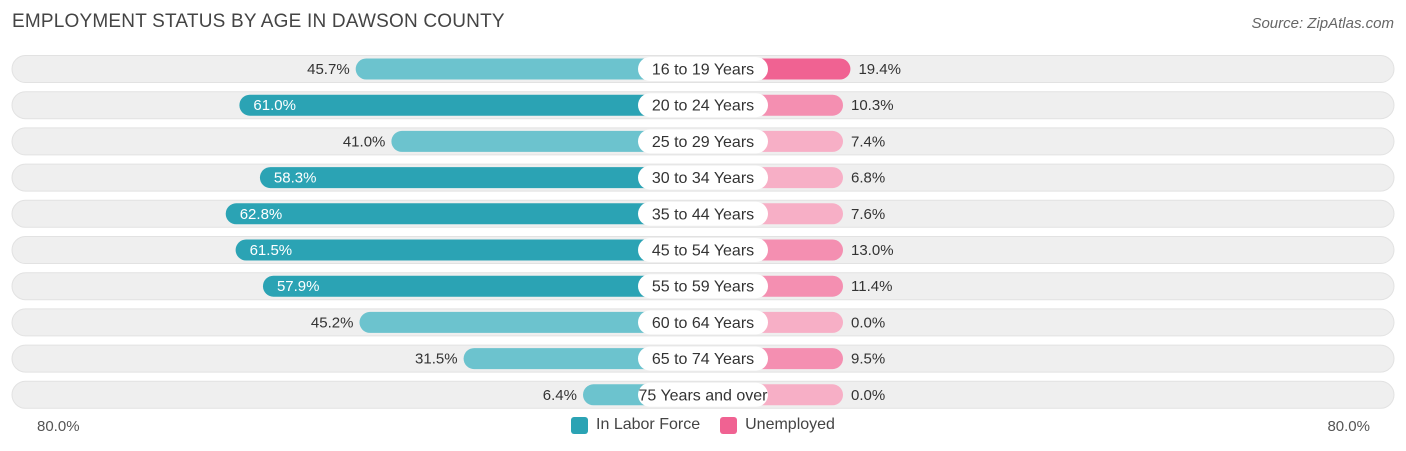 This screenshot has width=1406, height=451. I want to click on labor-value-label: 58.3%, so click(295, 178).